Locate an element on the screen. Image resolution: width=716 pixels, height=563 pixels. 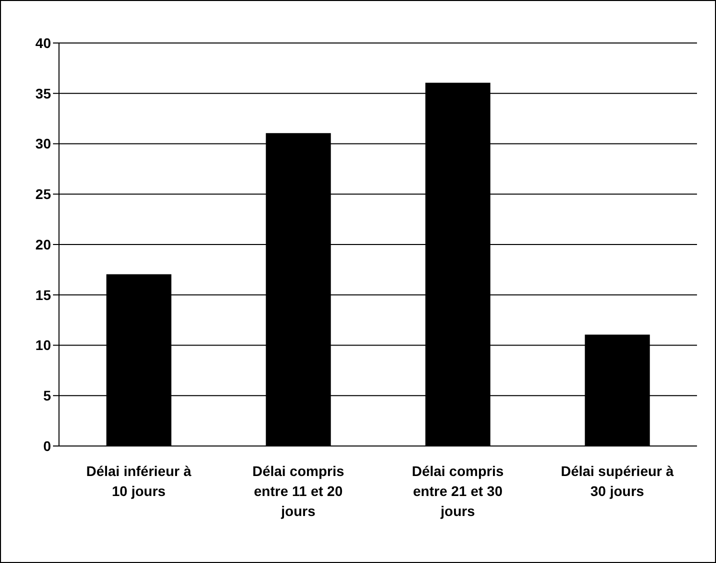
x-tick-label: Délai inférieur à 10 jours is located at coordinates (139, 481).